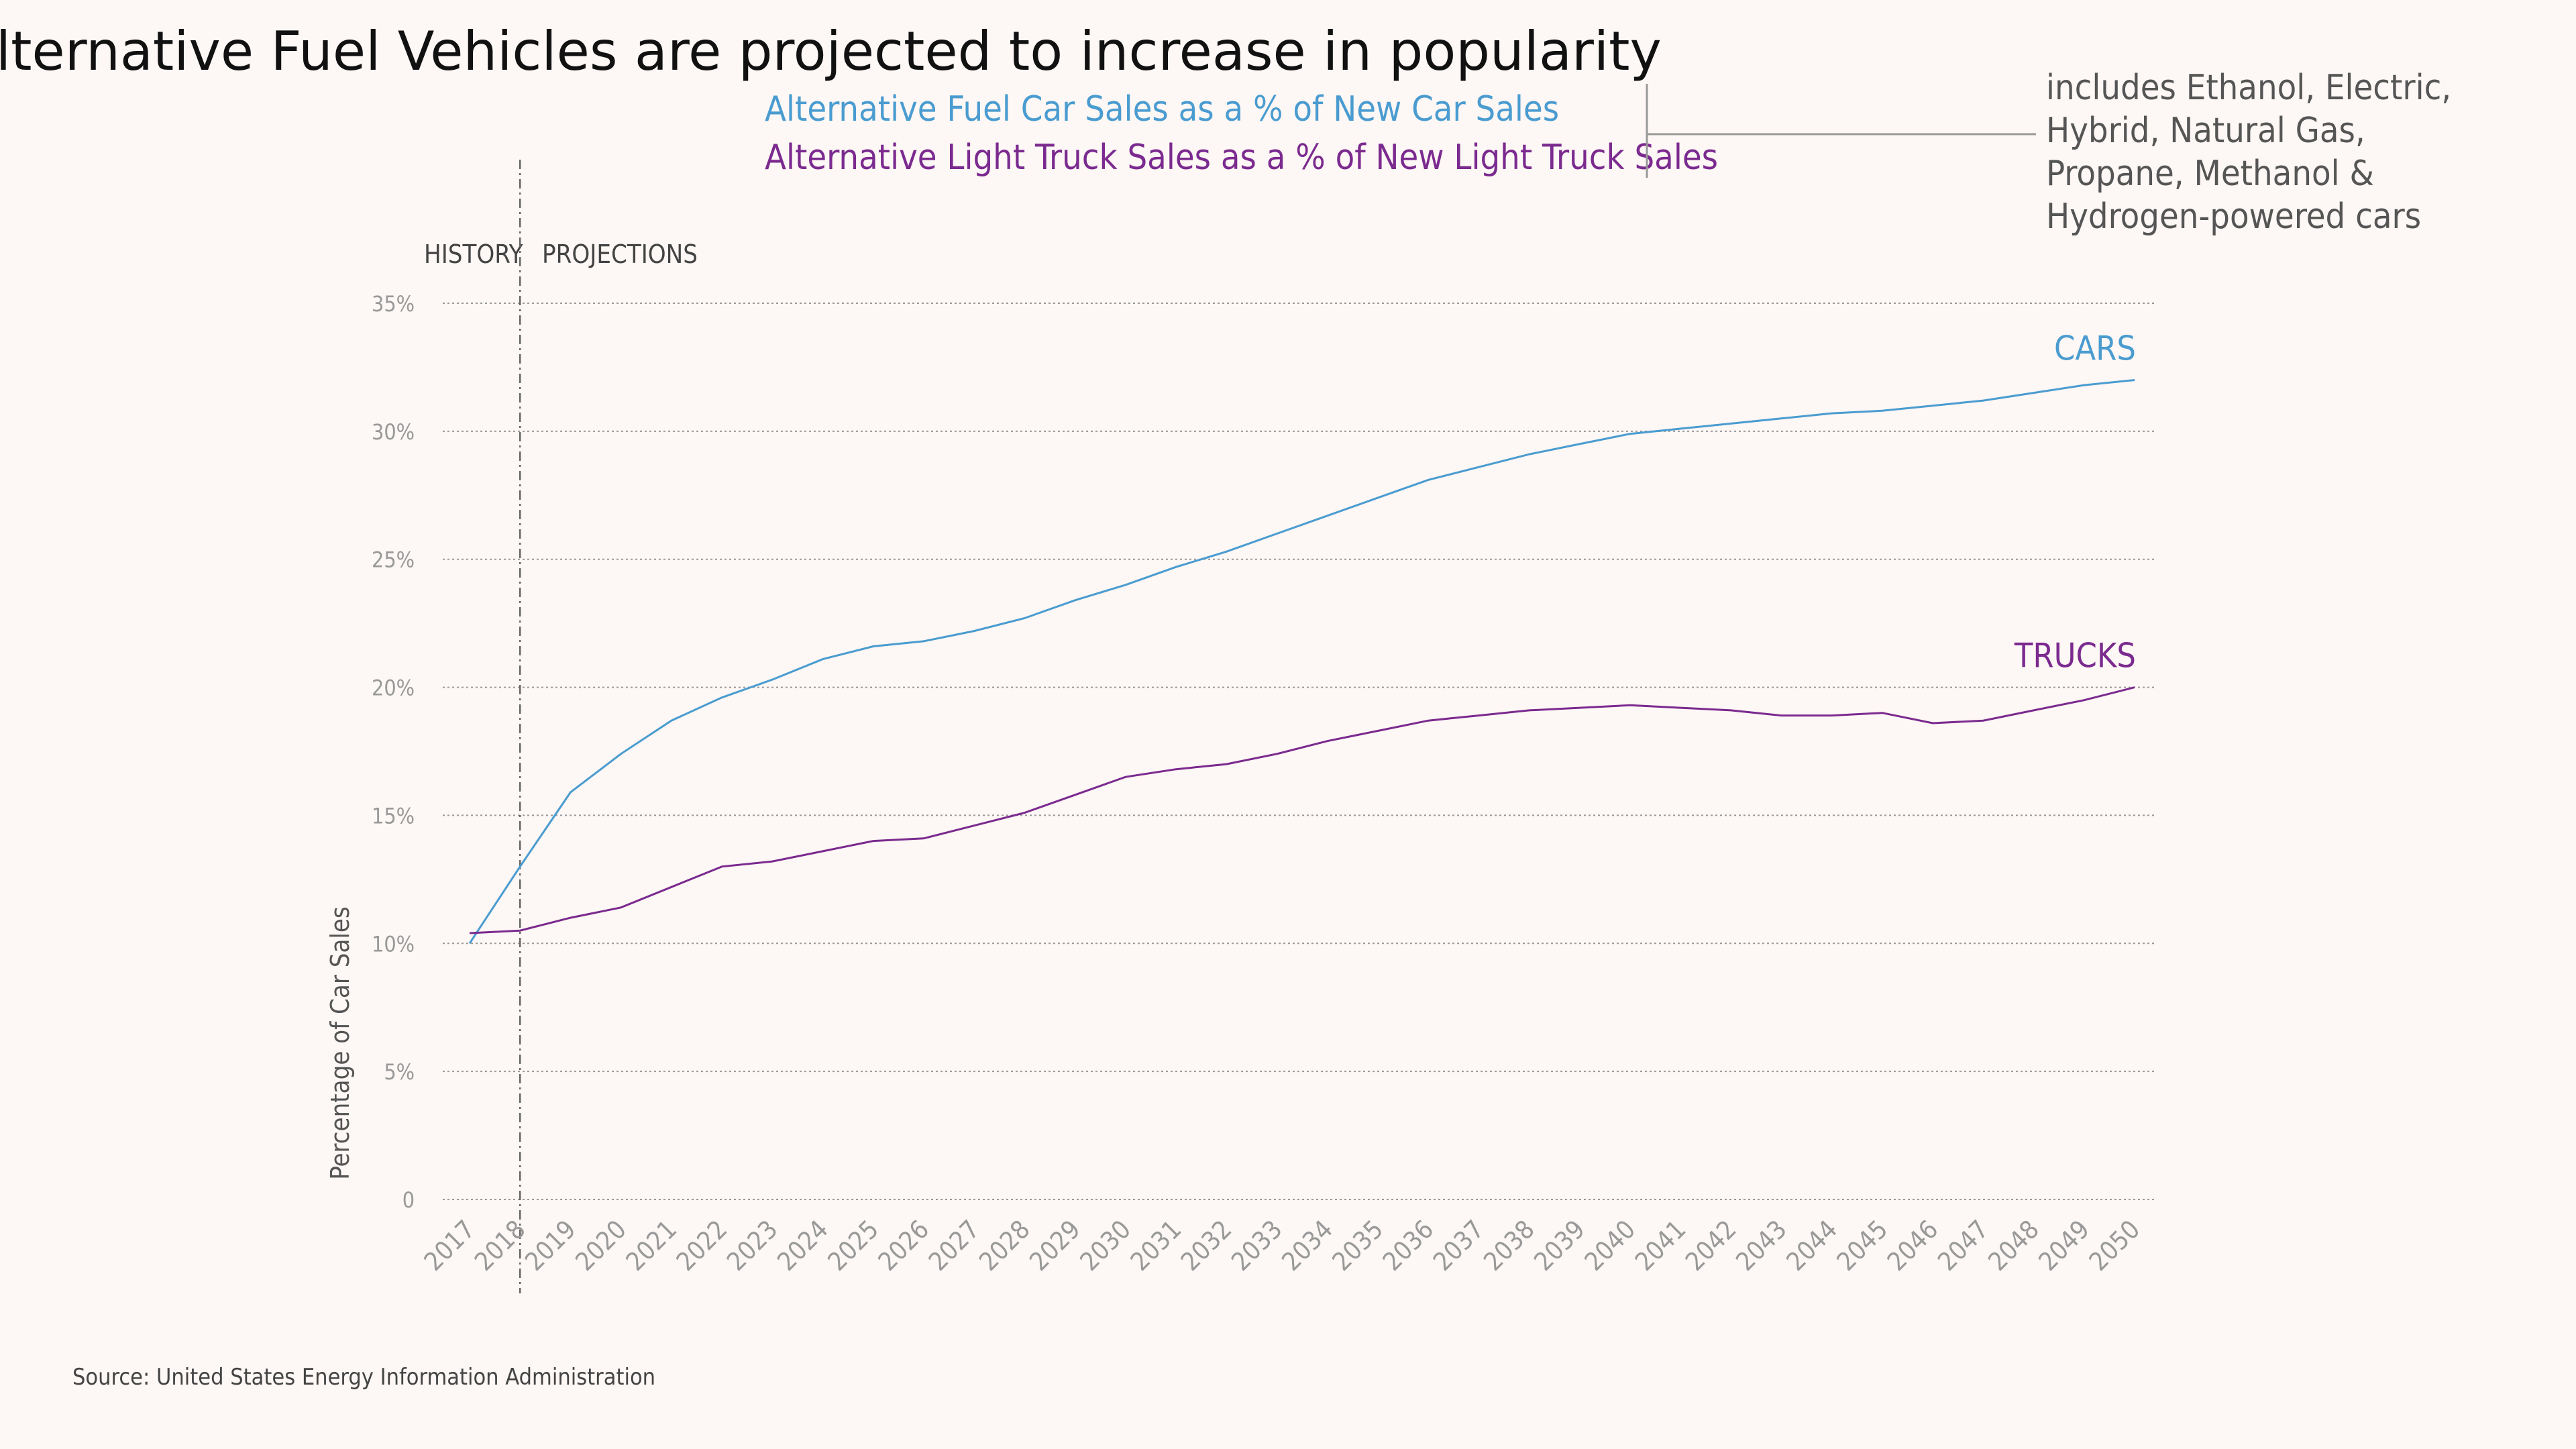 Image resolution: width=2576 pixels, height=1449 pixels. Describe the element at coordinates (1358, 1245) in the screenshot. I see `x-tick-label: 2035` at that location.